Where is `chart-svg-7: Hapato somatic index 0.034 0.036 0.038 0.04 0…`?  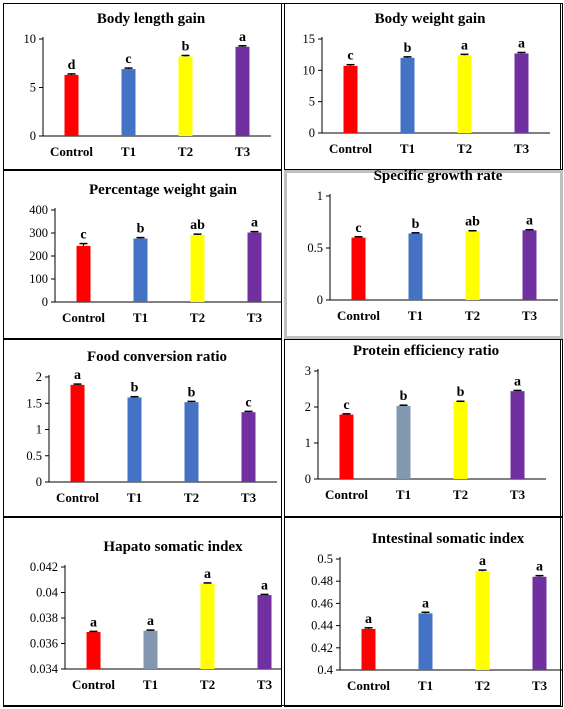
chart-svg-7: Hapato somatic index 0.034 0.036 0.038 0.04 0… is located at coordinates (156, 615).